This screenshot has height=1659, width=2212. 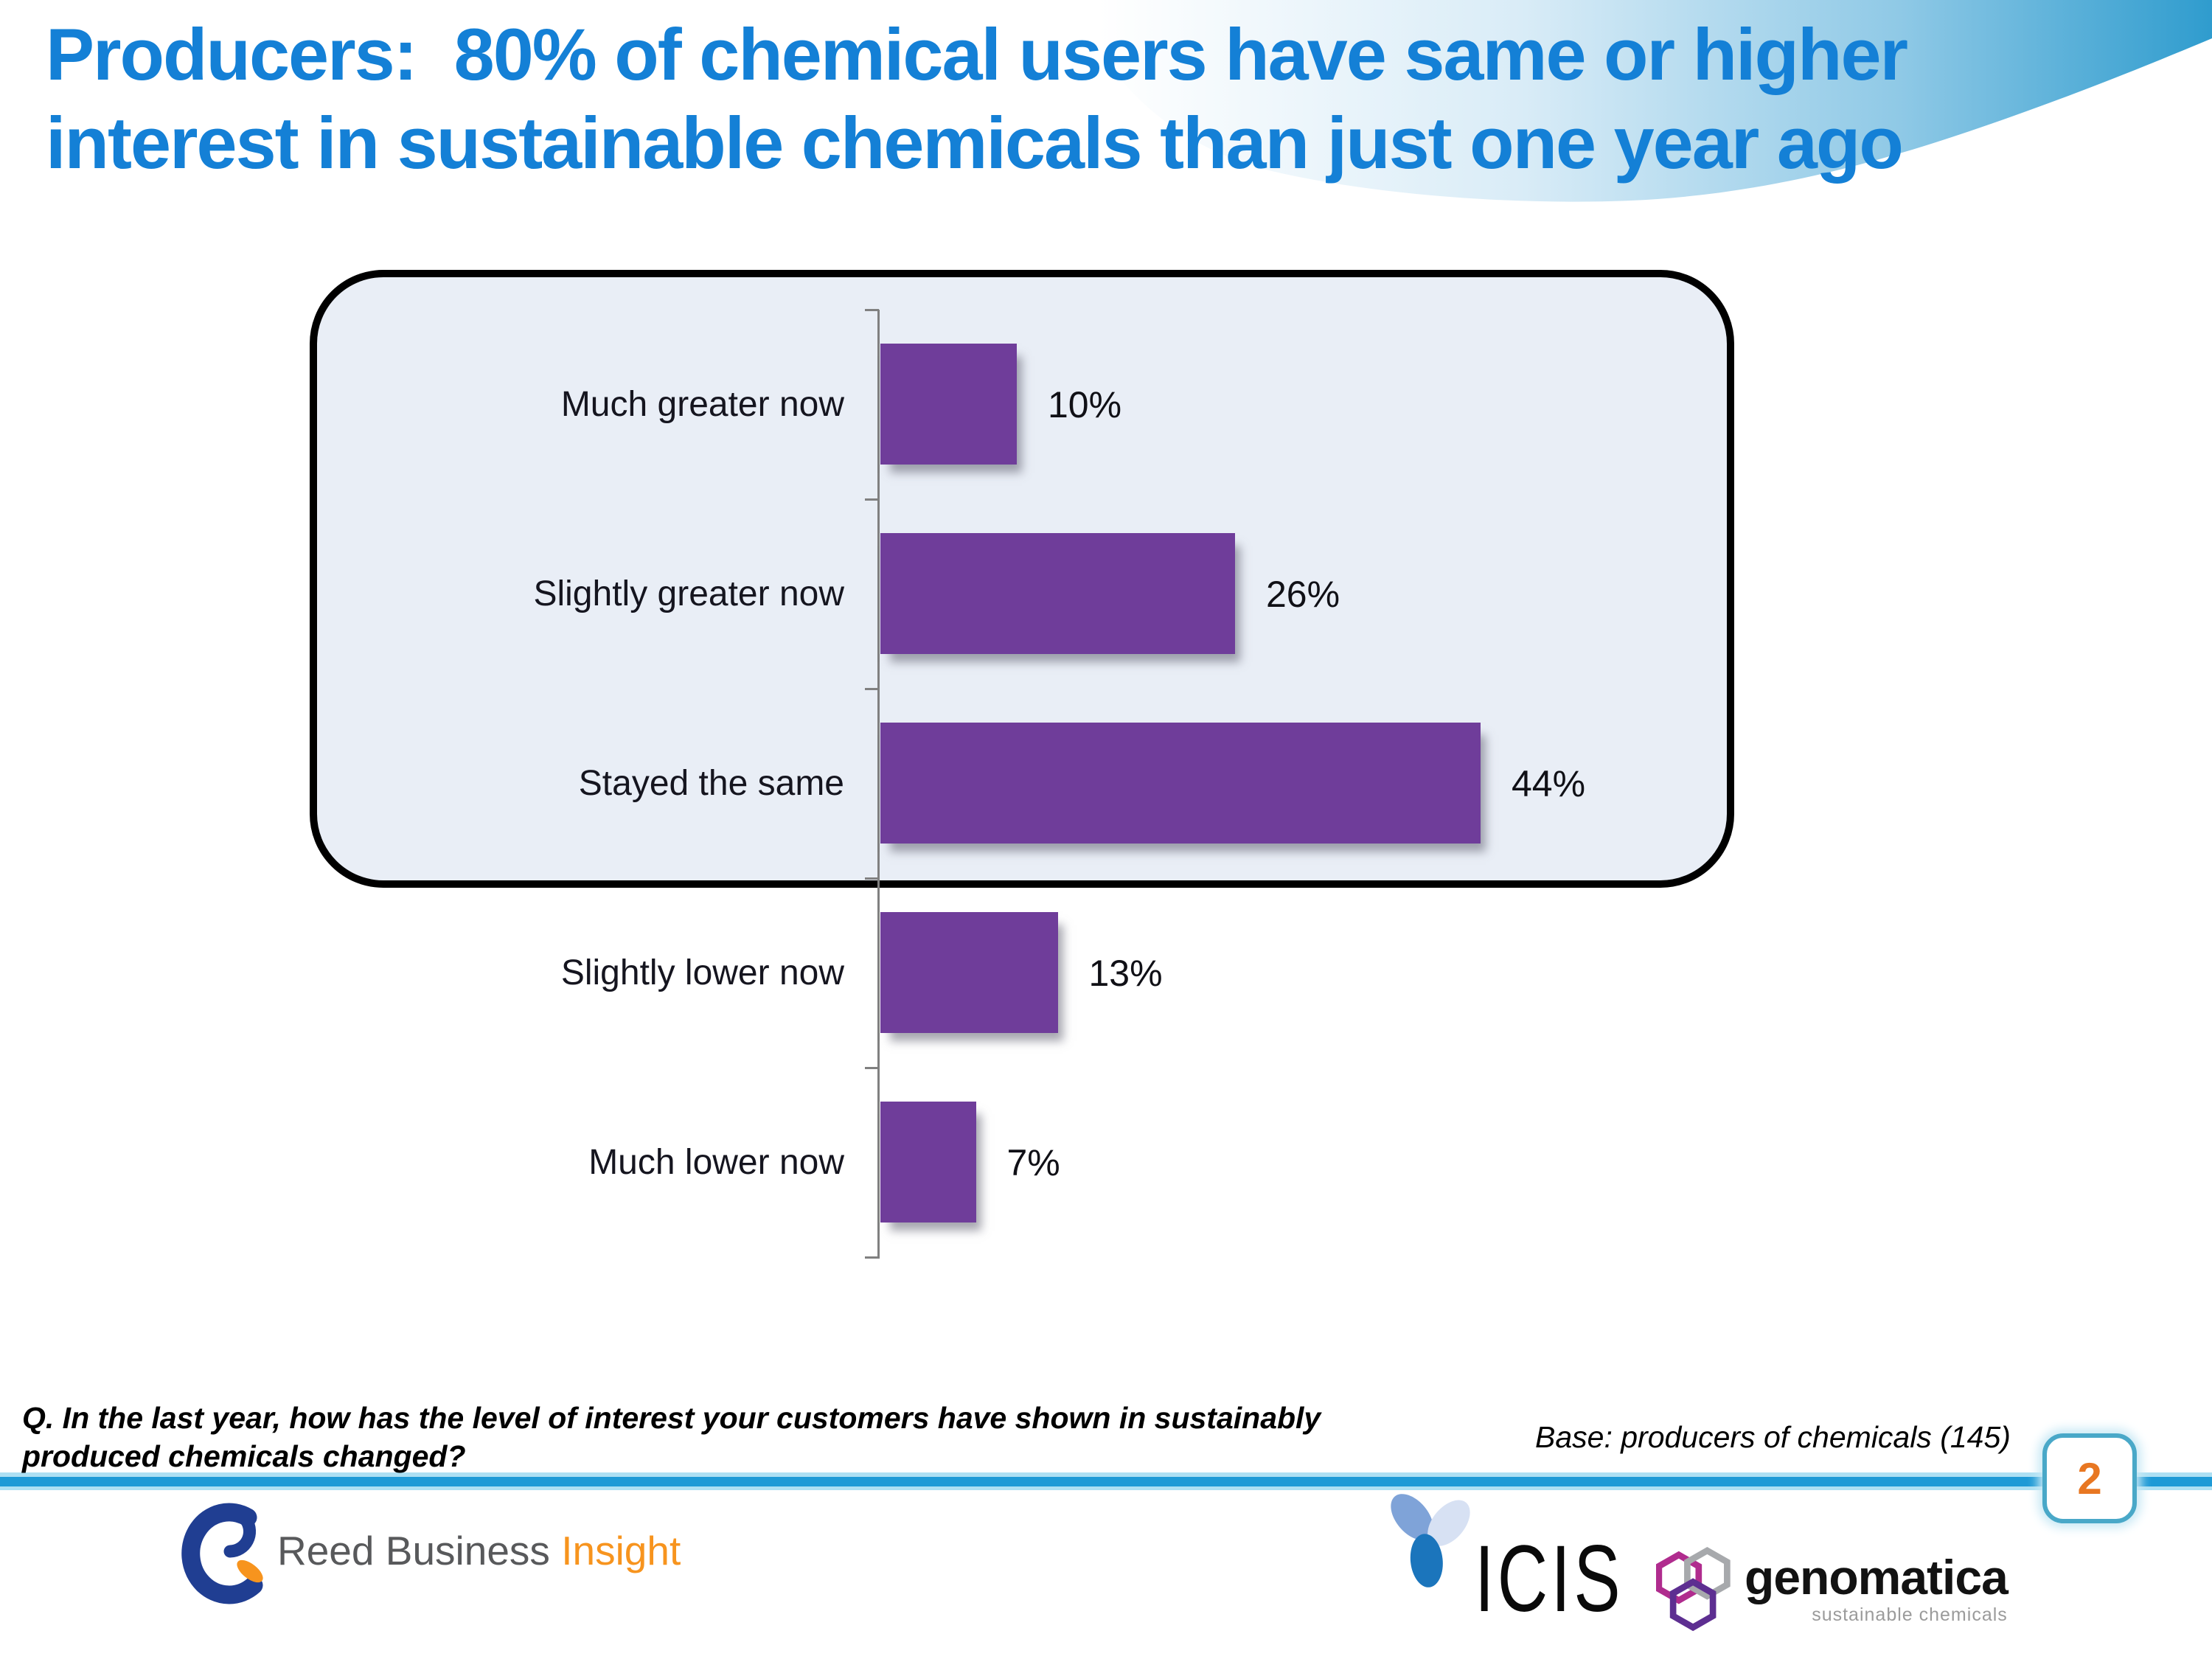 I want to click on value-label: 44%, so click(x=1549, y=783).